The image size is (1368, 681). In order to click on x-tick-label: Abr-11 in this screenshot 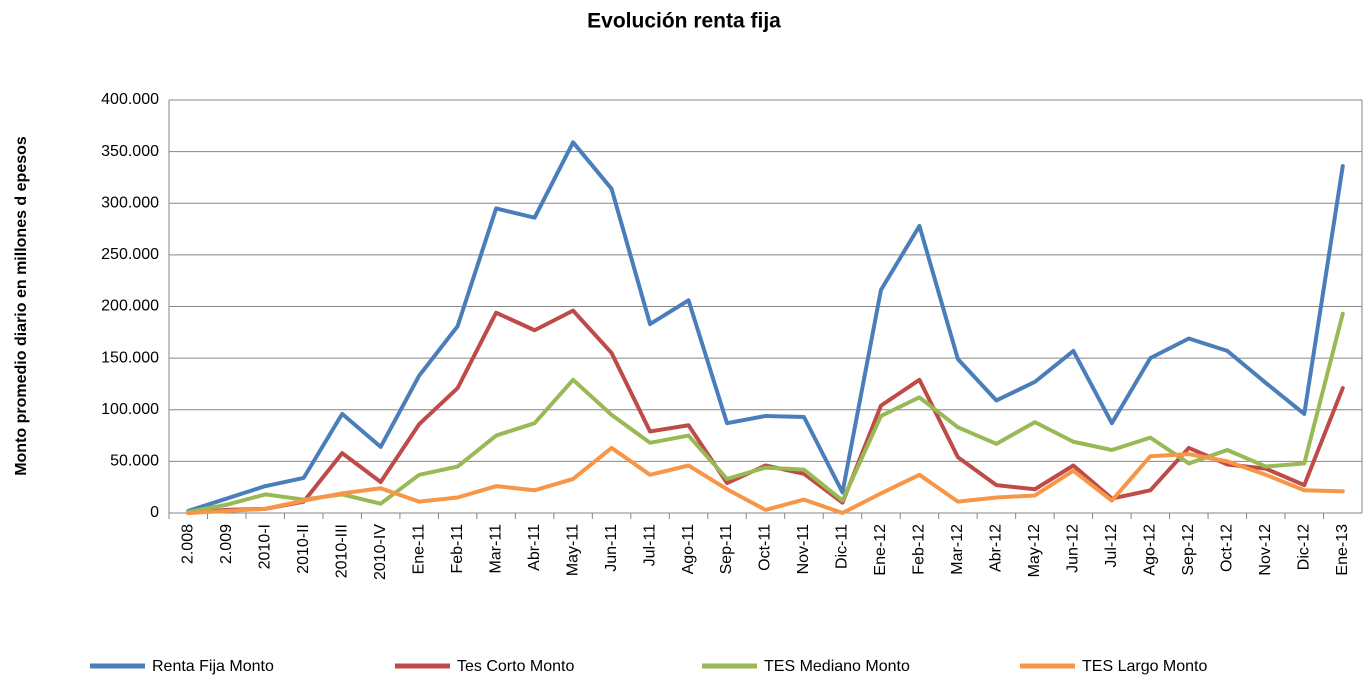, I will do `click(534, 547)`.